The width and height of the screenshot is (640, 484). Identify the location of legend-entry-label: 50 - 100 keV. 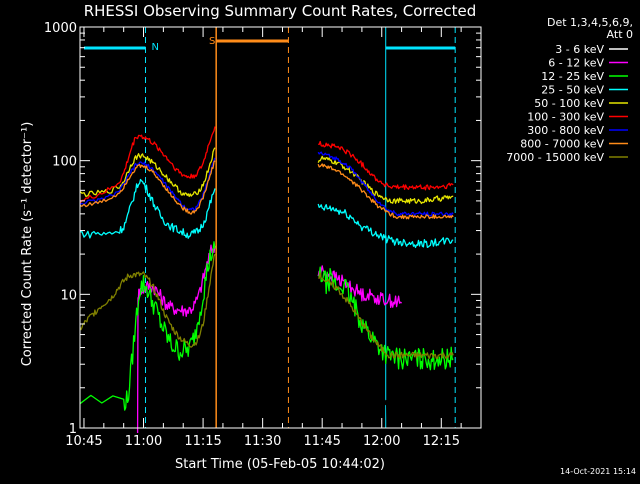
(569, 103).